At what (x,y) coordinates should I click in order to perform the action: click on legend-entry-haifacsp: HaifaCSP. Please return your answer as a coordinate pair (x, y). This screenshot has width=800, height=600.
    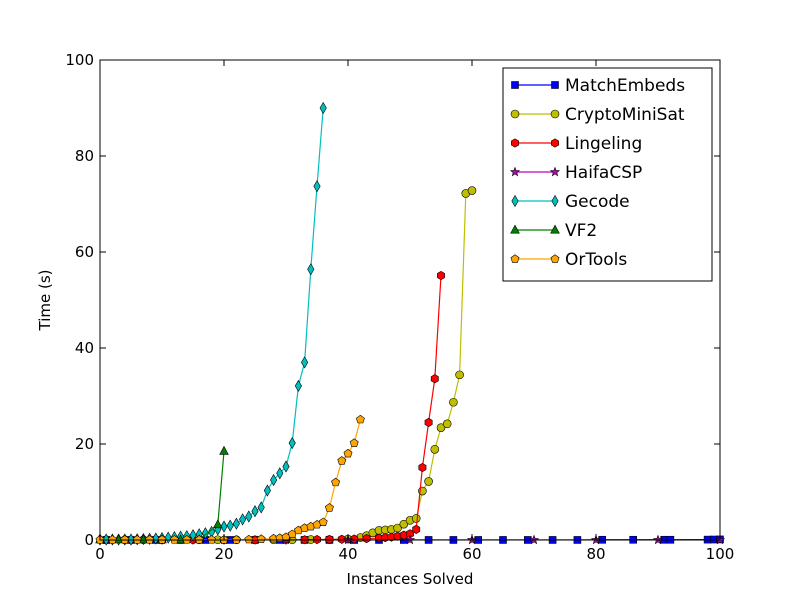
    Looking at the image, I should click on (575, 173).